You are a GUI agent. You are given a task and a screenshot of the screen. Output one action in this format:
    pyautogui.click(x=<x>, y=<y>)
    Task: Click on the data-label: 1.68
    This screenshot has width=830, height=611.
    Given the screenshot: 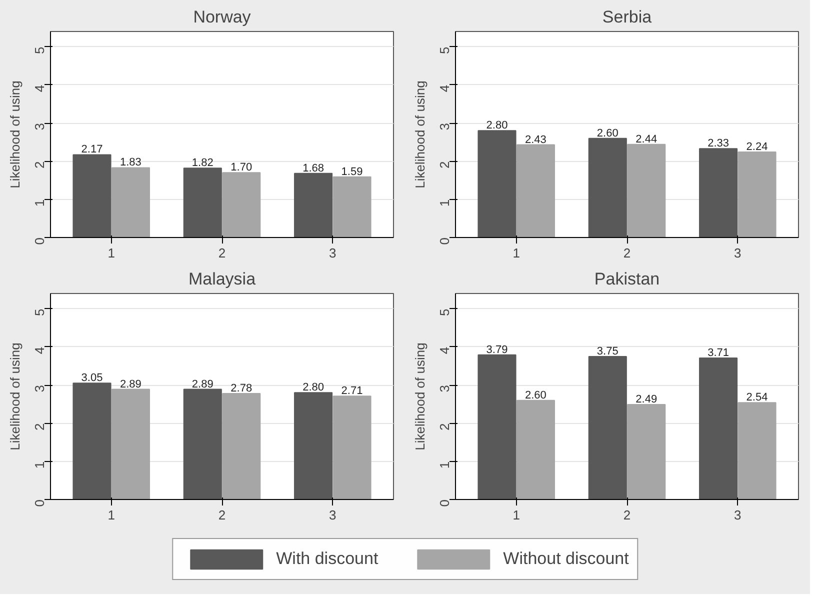 What is the action you would take?
    pyautogui.click(x=313, y=168)
    